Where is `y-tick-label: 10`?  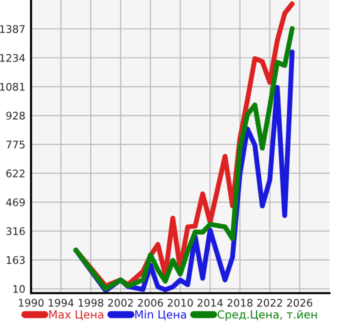 y-tick-label: 10 is located at coordinates (19, 289).